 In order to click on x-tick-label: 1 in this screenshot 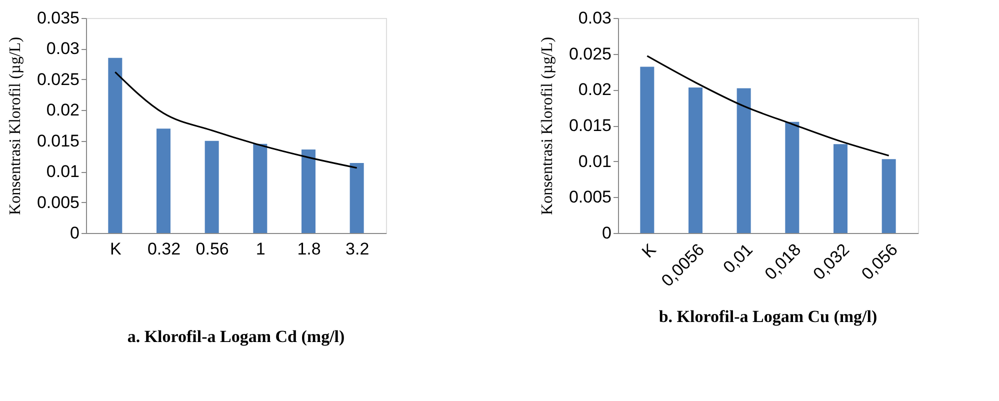, I will do `click(261, 249)`.